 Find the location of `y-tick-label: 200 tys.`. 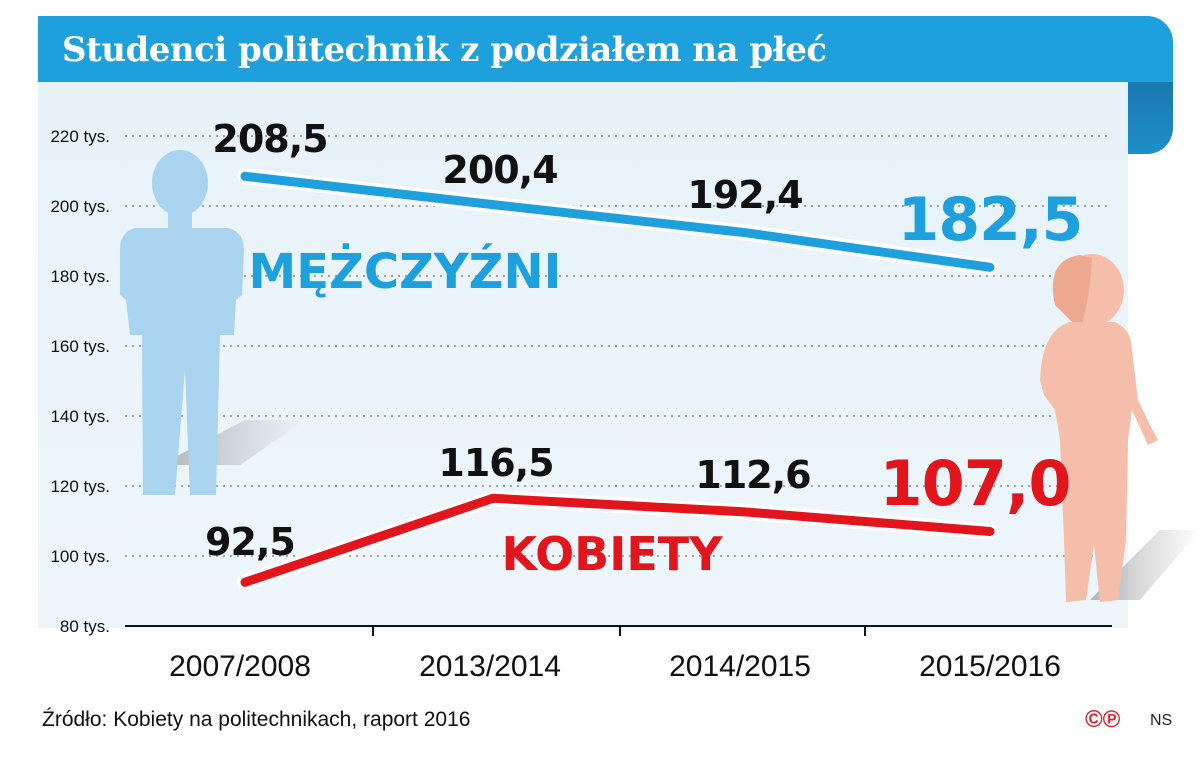

y-tick-label: 200 tys. is located at coordinates (80, 206).